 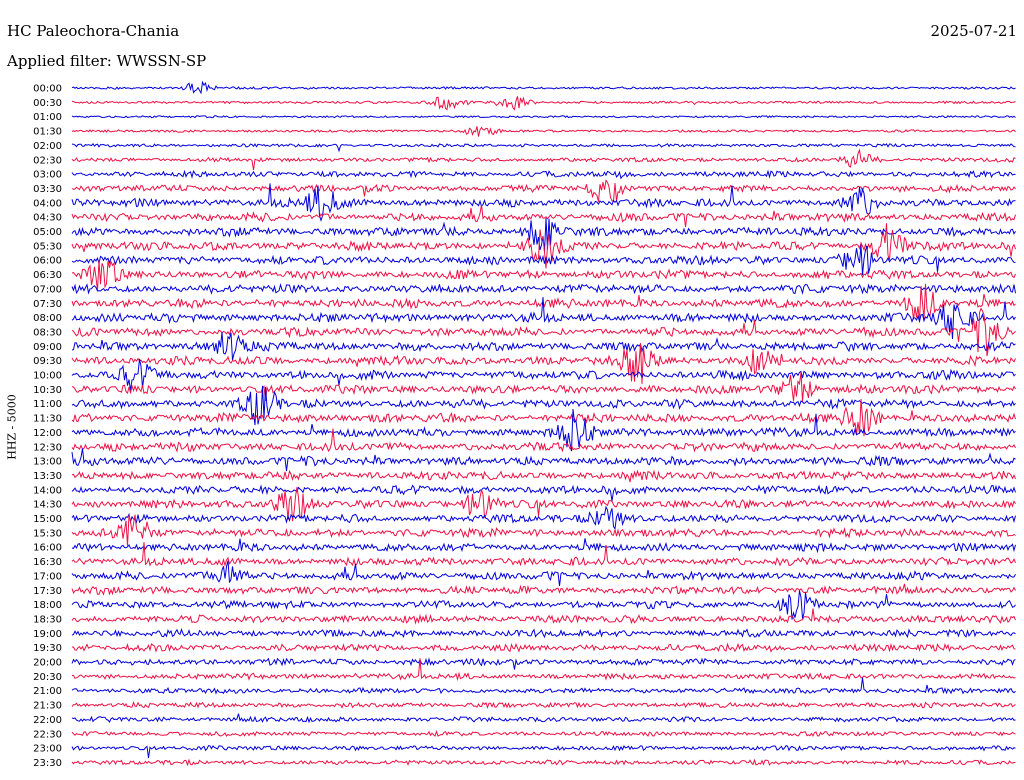 What do you see at coordinates (47, 347) in the screenshot?
I see `time-tick-label: 09:00` at bounding box center [47, 347].